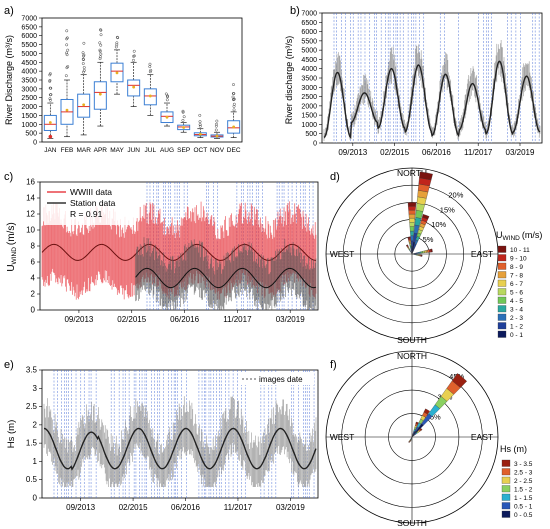 The height and width of the screenshot is (529, 550). Describe the element at coordinates (29, 45) in the screenshot. I see `y-tick-label-a: 5500` at that location.